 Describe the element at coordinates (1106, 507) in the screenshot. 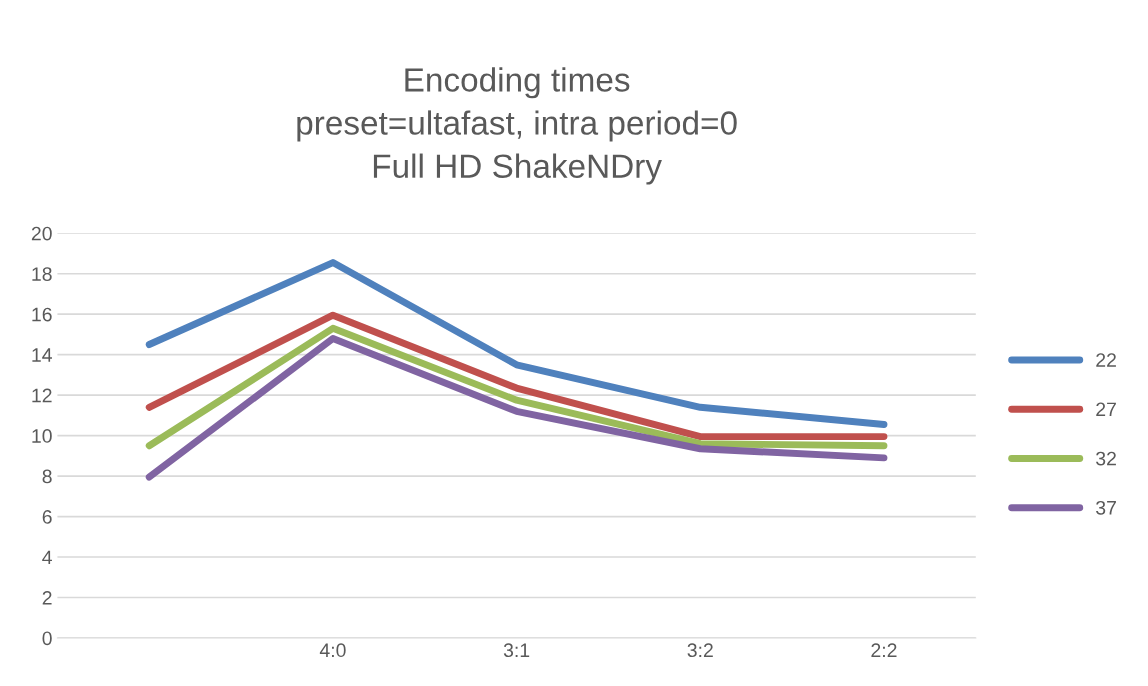

I see `legend-label: 37` at that location.